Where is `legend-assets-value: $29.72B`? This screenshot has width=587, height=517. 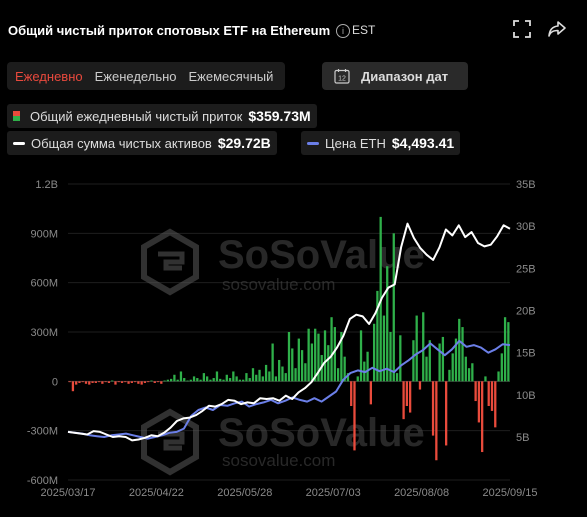 legend-assets-value: $29.72B is located at coordinates (244, 143).